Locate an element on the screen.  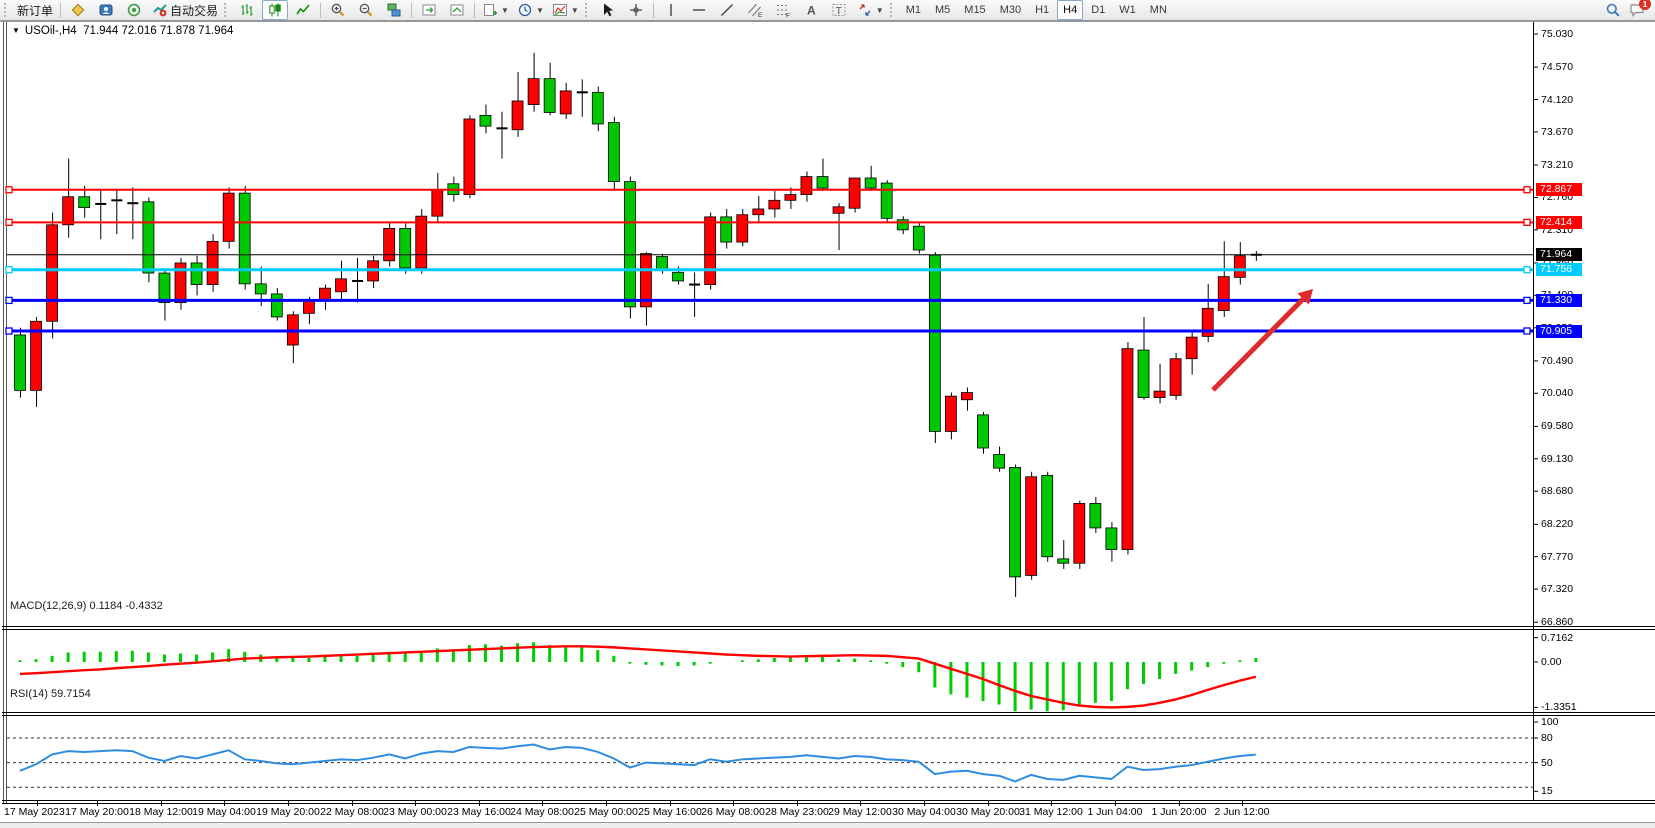
auto-scroll-icon is located at coordinates (457, 10).